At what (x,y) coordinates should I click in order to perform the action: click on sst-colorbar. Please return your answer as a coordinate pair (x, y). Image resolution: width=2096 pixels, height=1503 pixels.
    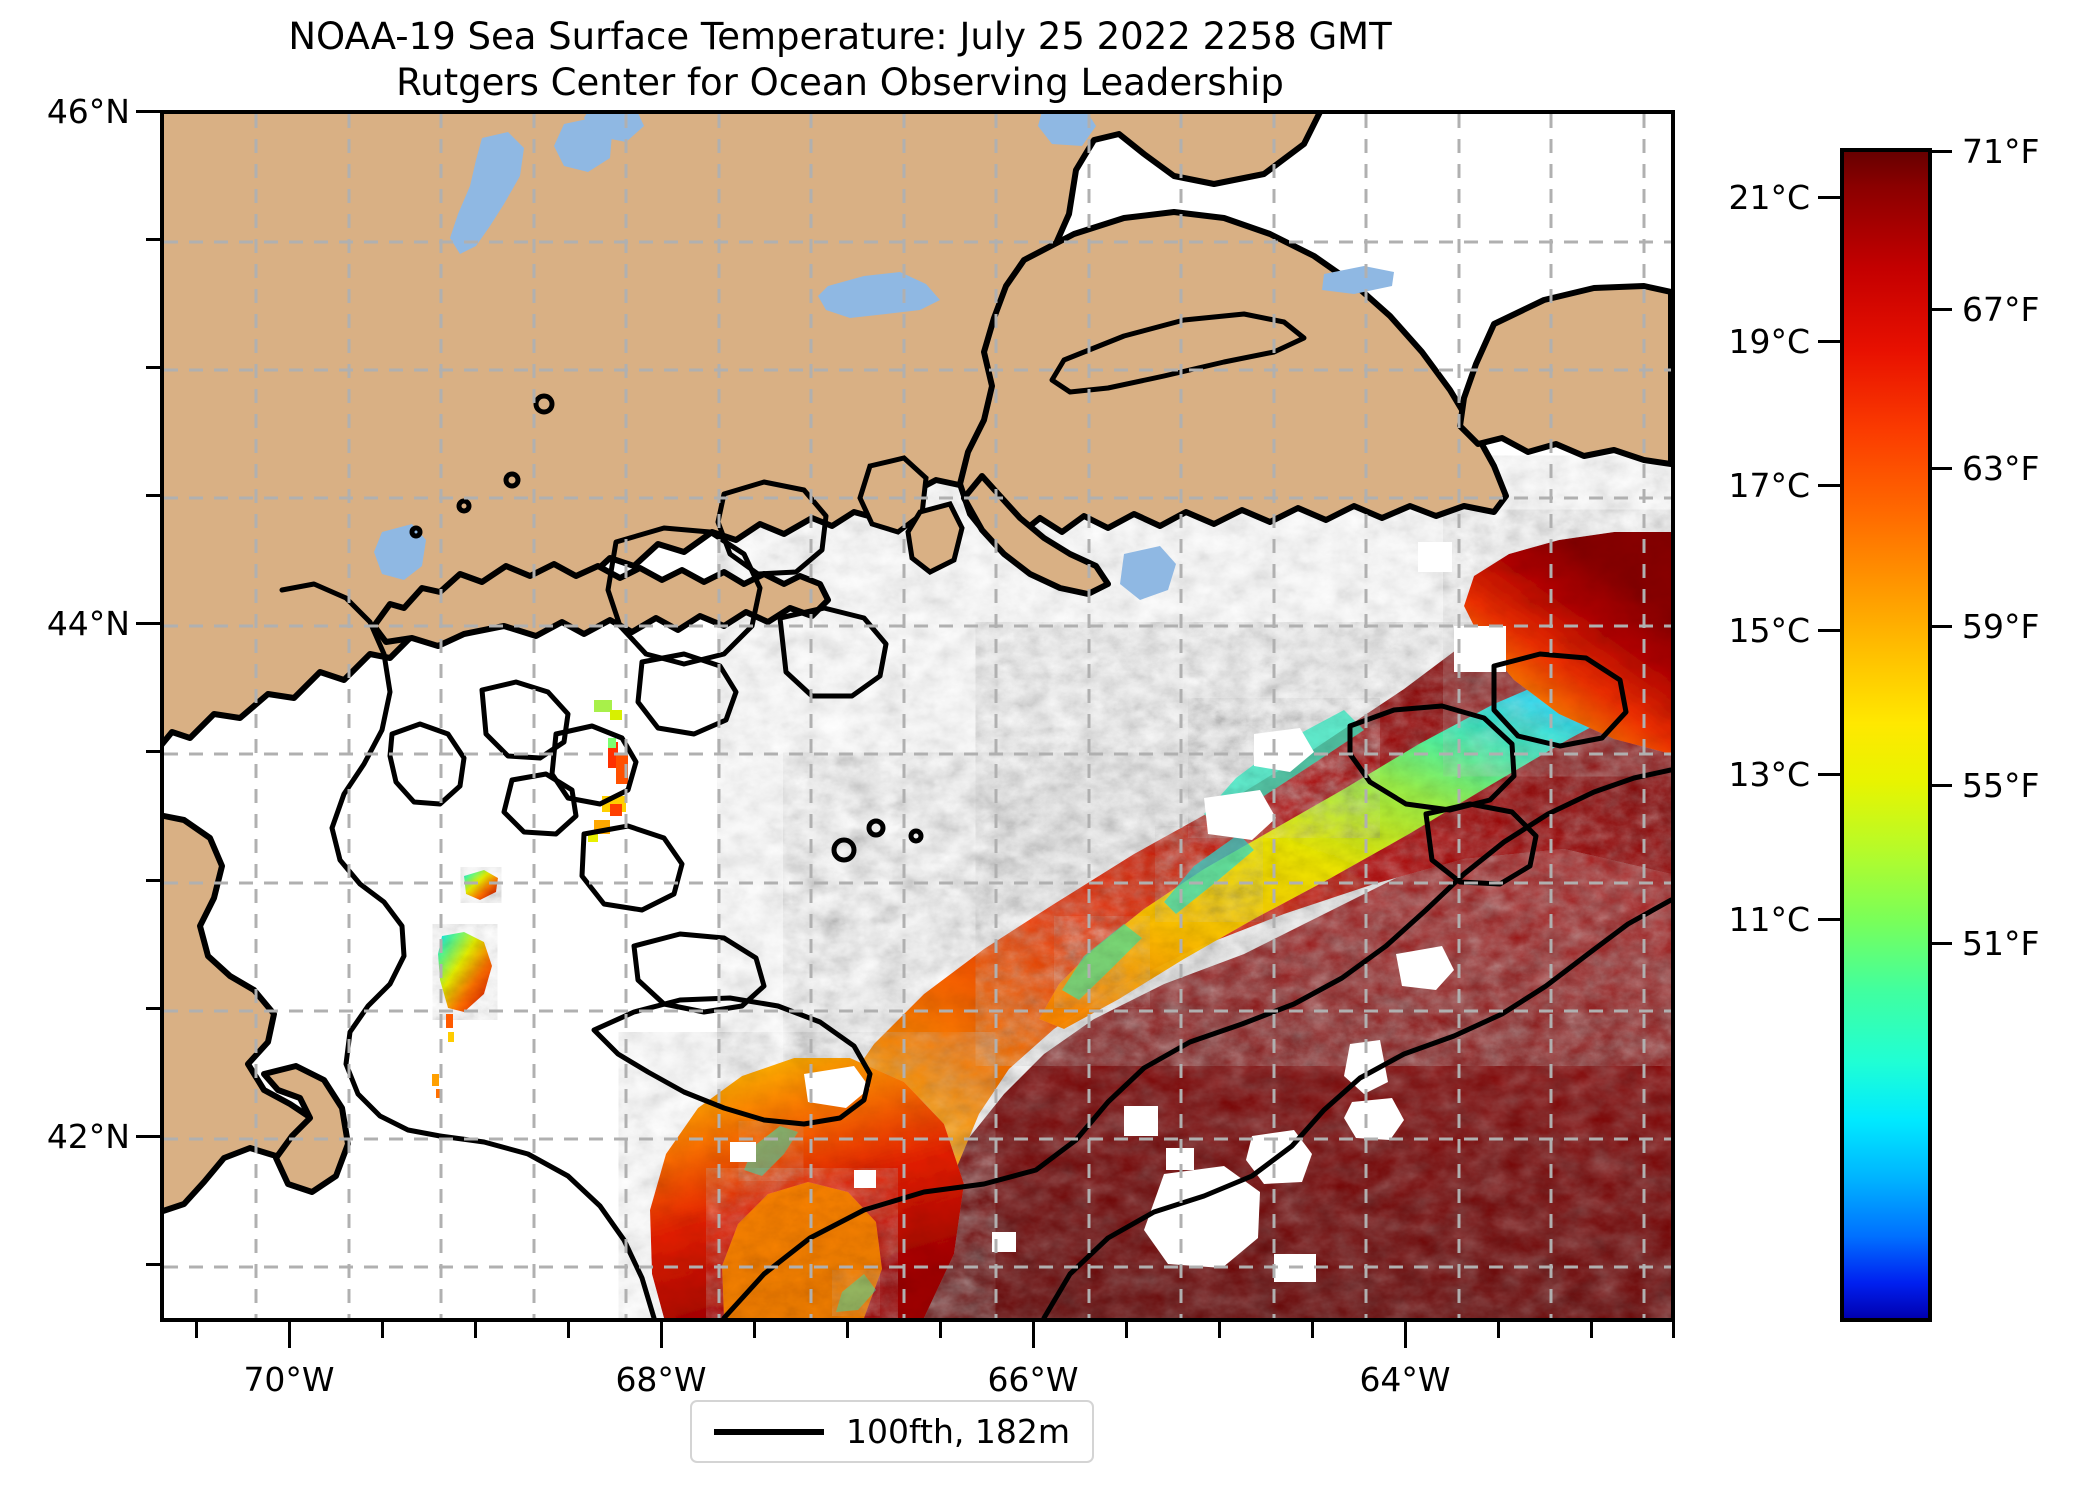
    Looking at the image, I should click on (1886, 735).